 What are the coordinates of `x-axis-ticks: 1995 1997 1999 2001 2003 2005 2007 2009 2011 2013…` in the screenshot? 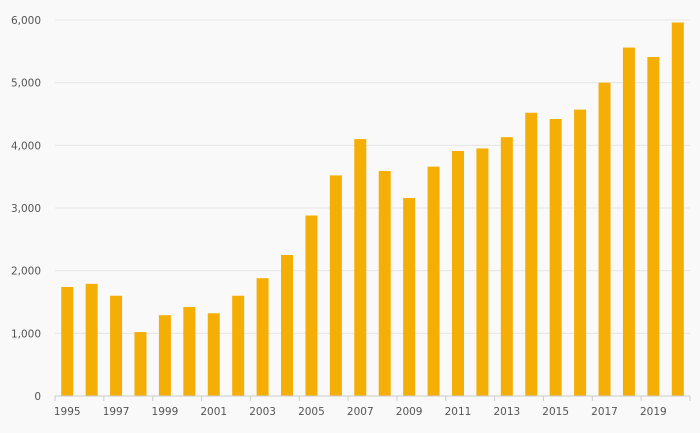 It's located at (360, 412).